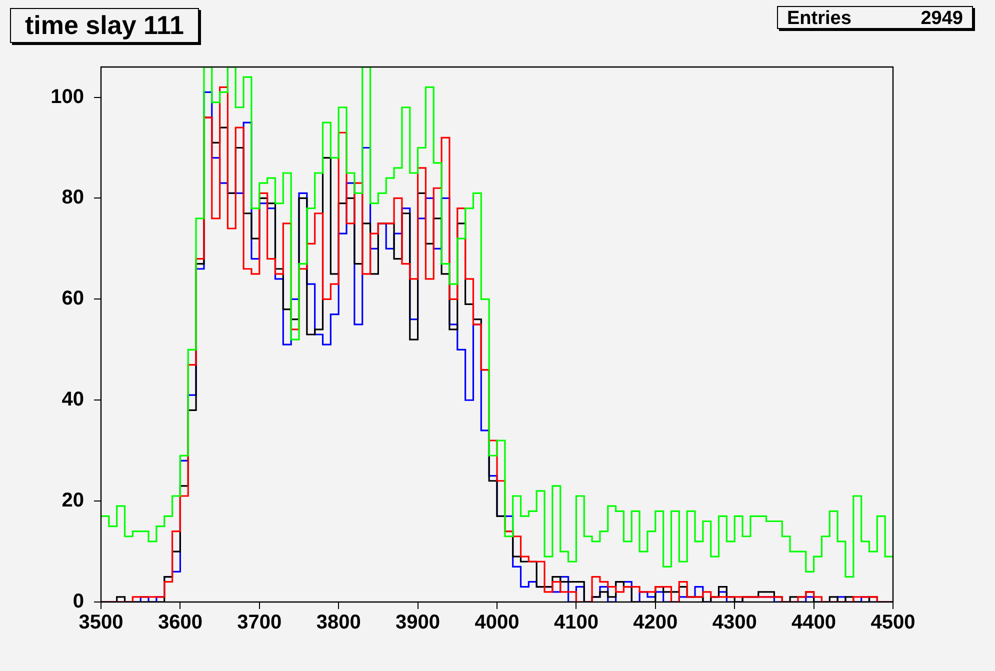 This screenshot has width=995, height=671. I want to click on x-tick-label: 4200, so click(655, 623).